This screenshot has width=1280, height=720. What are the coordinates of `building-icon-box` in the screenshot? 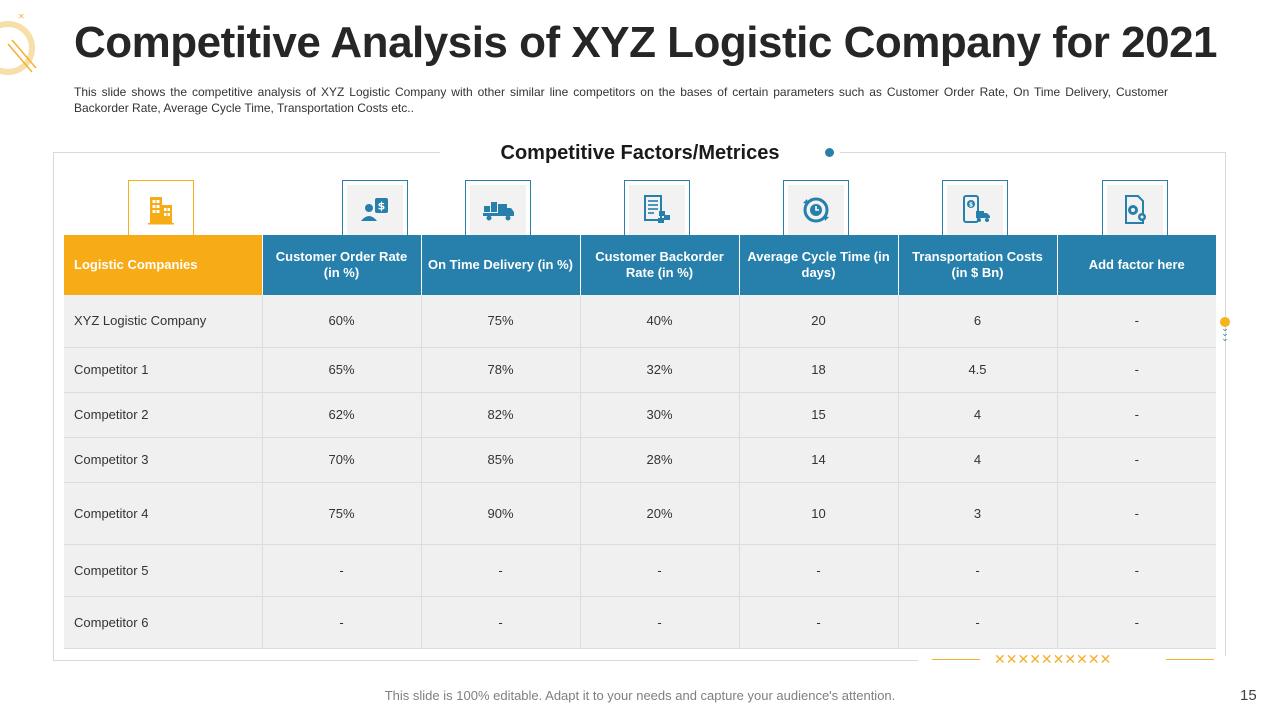 It's located at (161, 210).